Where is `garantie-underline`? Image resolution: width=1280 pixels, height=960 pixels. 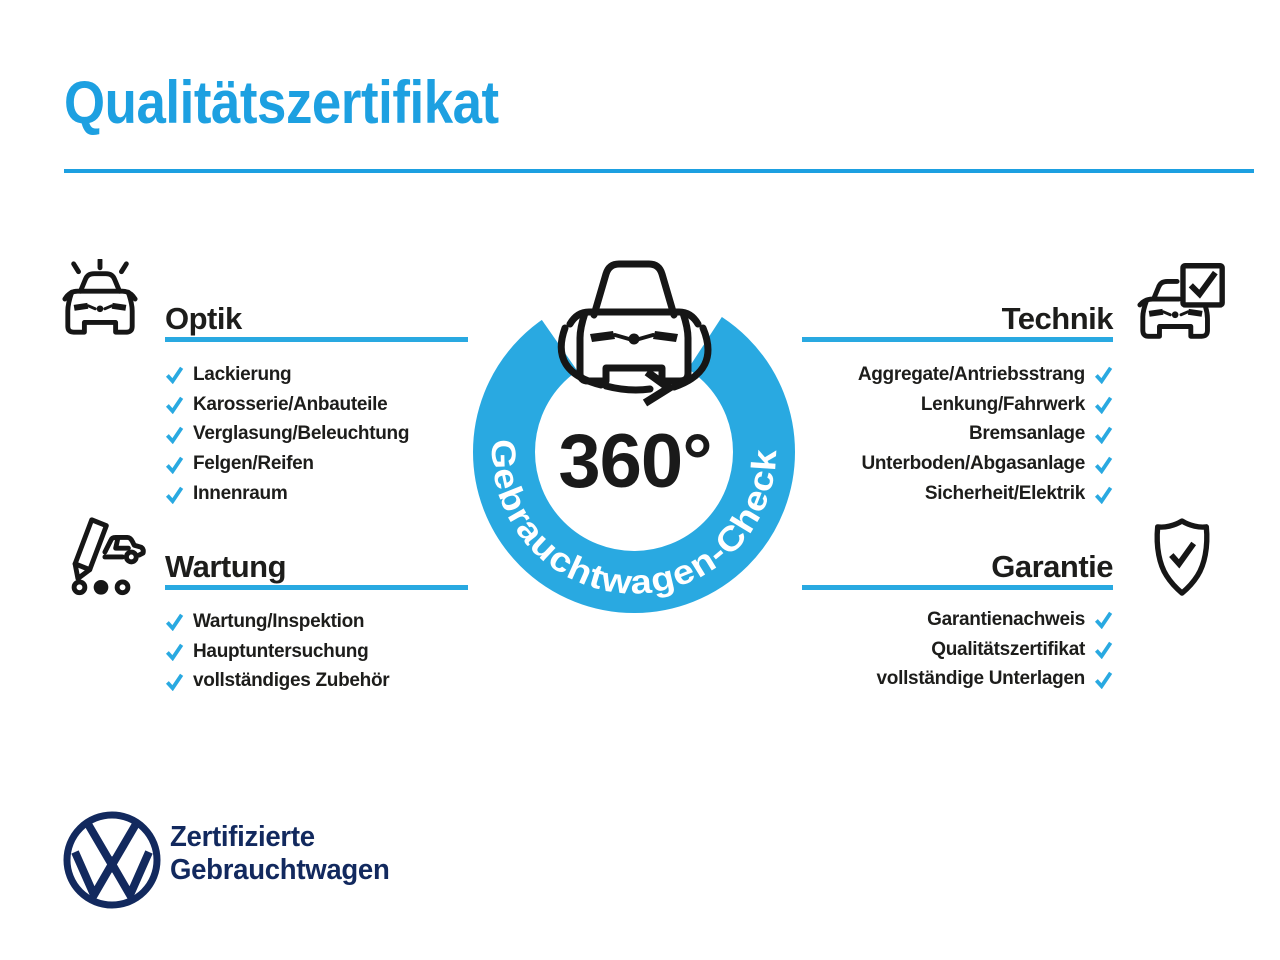
garantie-underline is located at coordinates (957, 587).